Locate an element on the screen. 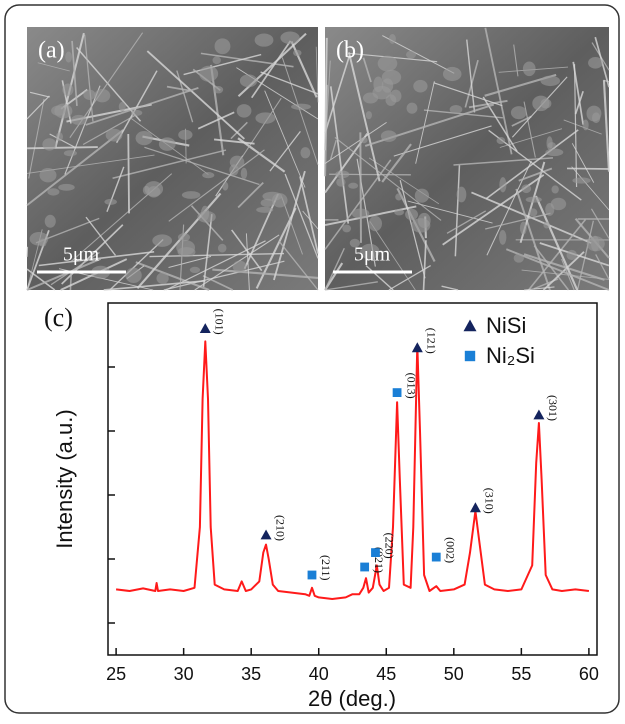  panel-label: (b) is located at coordinates (350, 51).